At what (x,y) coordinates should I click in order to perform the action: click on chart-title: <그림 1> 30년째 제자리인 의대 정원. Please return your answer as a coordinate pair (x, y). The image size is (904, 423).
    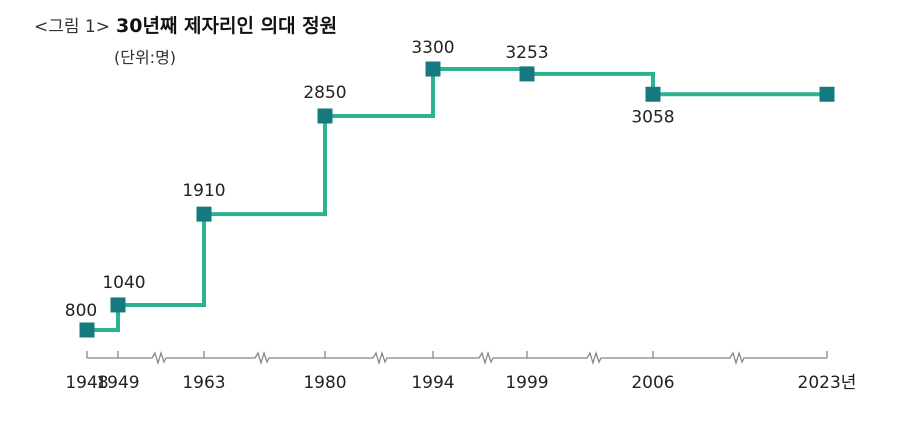
    Looking at the image, I should click on (185, 26).